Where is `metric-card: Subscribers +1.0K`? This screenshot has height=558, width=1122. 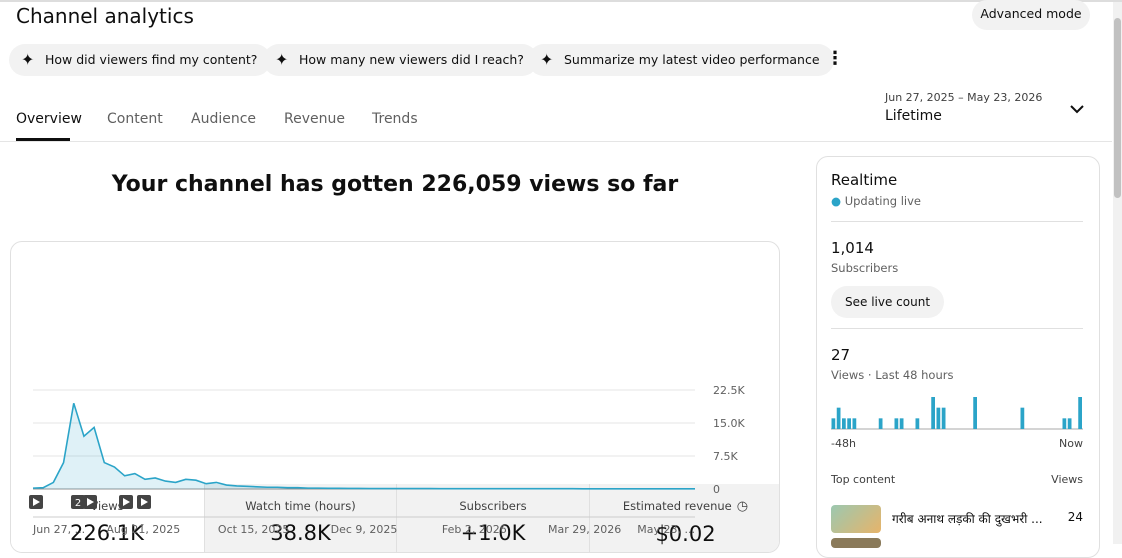 metric-card: Subscribers +1.0K is located at coordinates (492, 518).